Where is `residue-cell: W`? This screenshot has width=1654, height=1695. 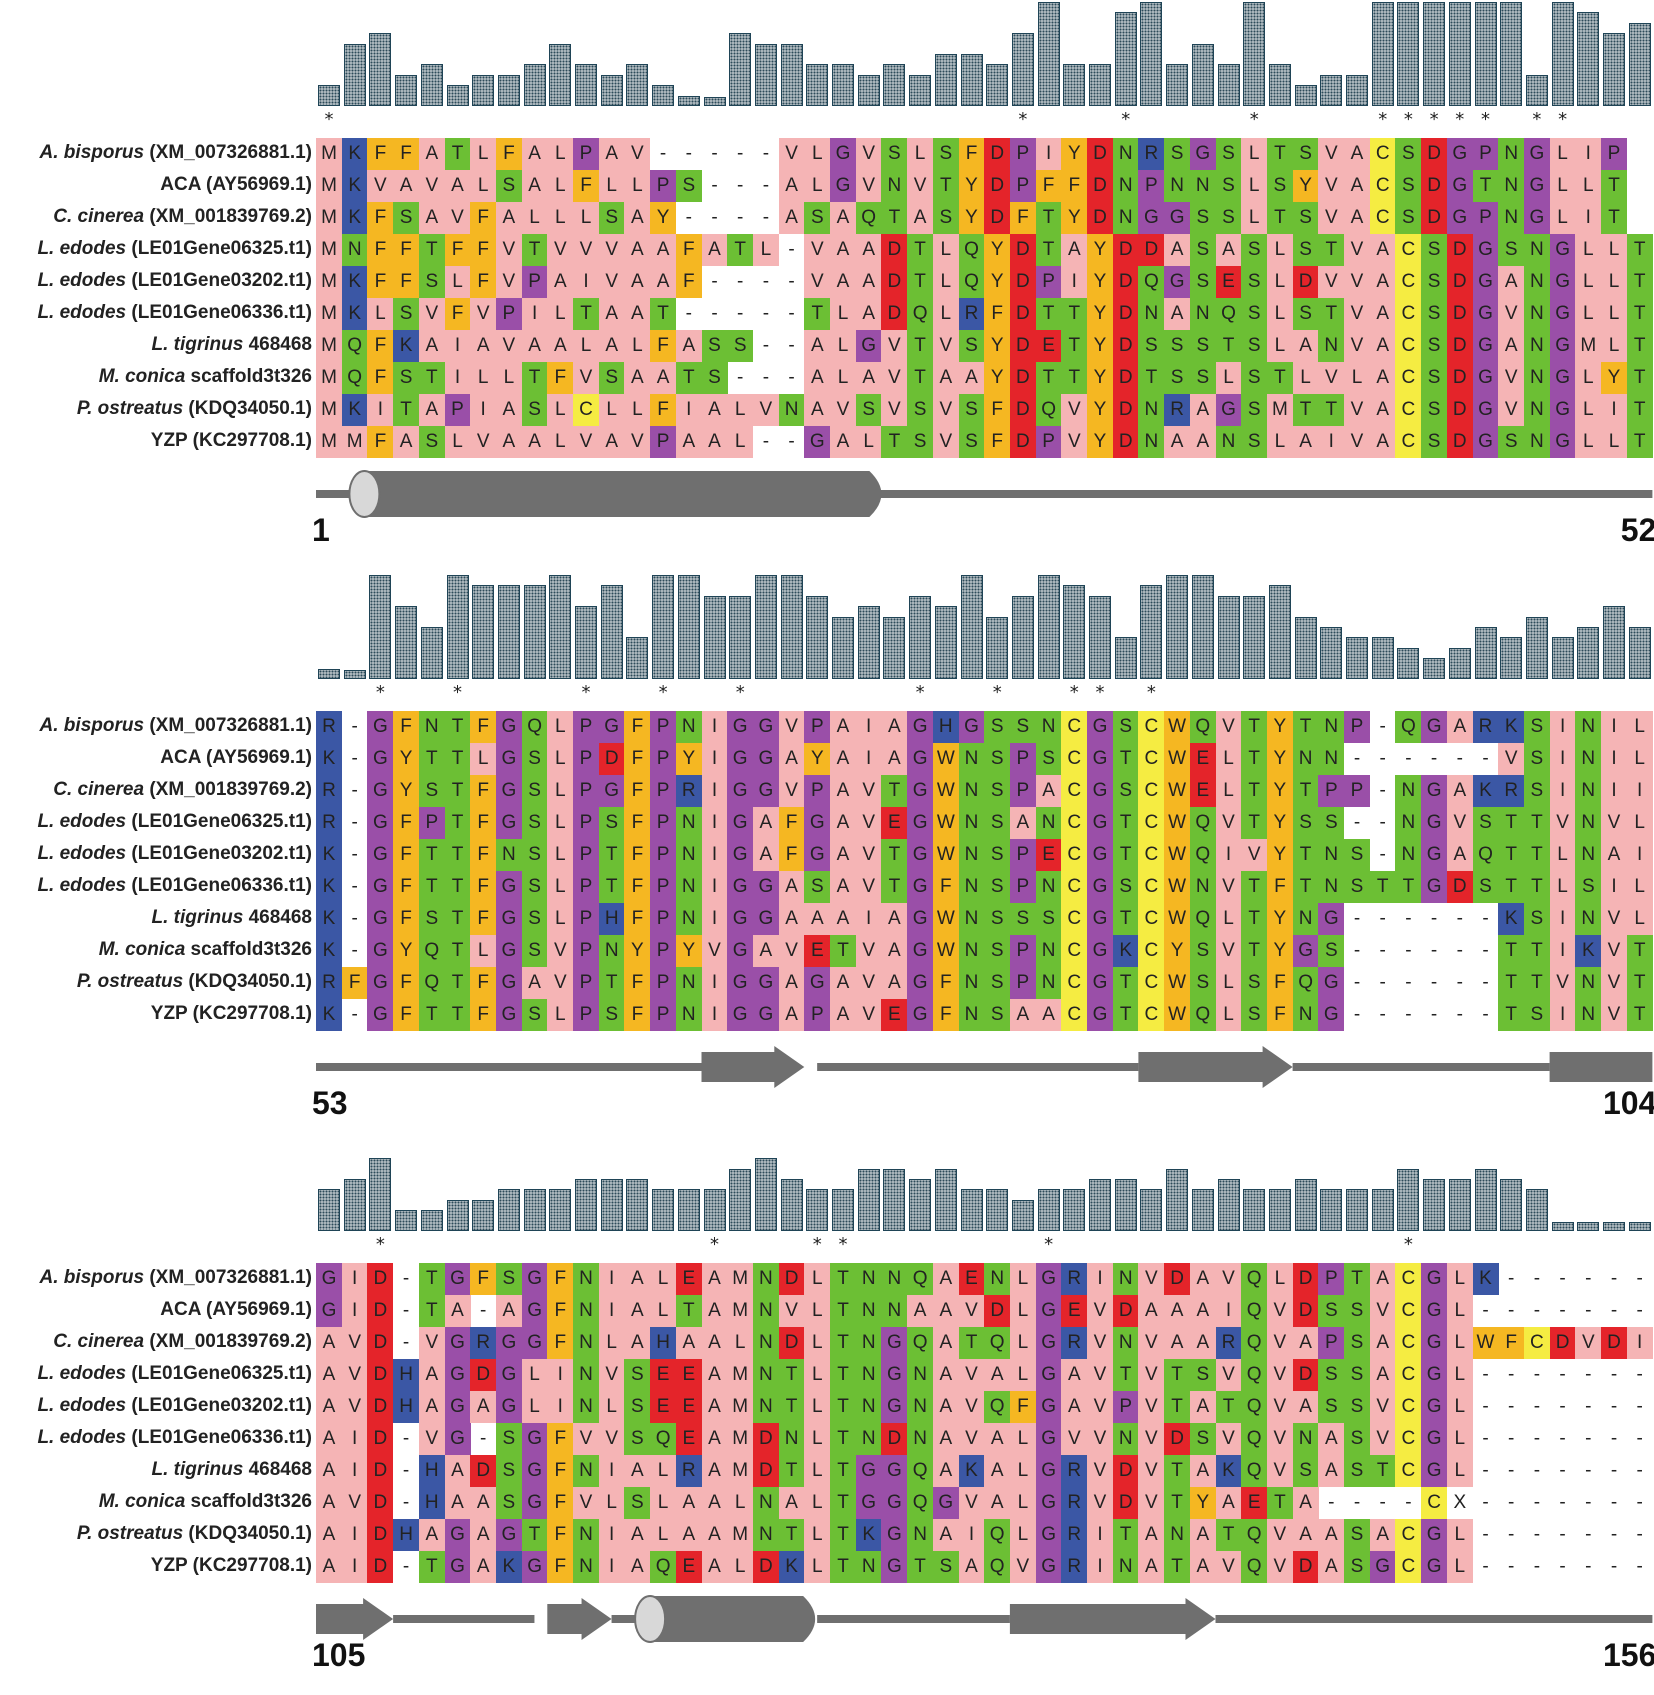 residue-cell: W is located at coordinates (1177, 759).